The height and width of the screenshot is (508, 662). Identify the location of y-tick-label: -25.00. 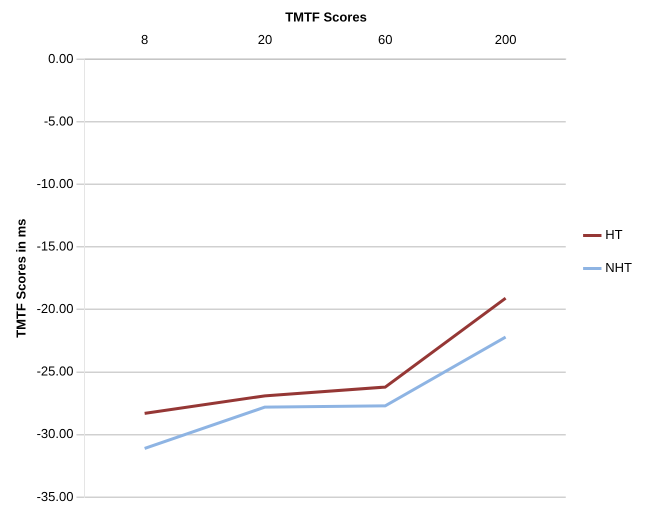
(55, 371).